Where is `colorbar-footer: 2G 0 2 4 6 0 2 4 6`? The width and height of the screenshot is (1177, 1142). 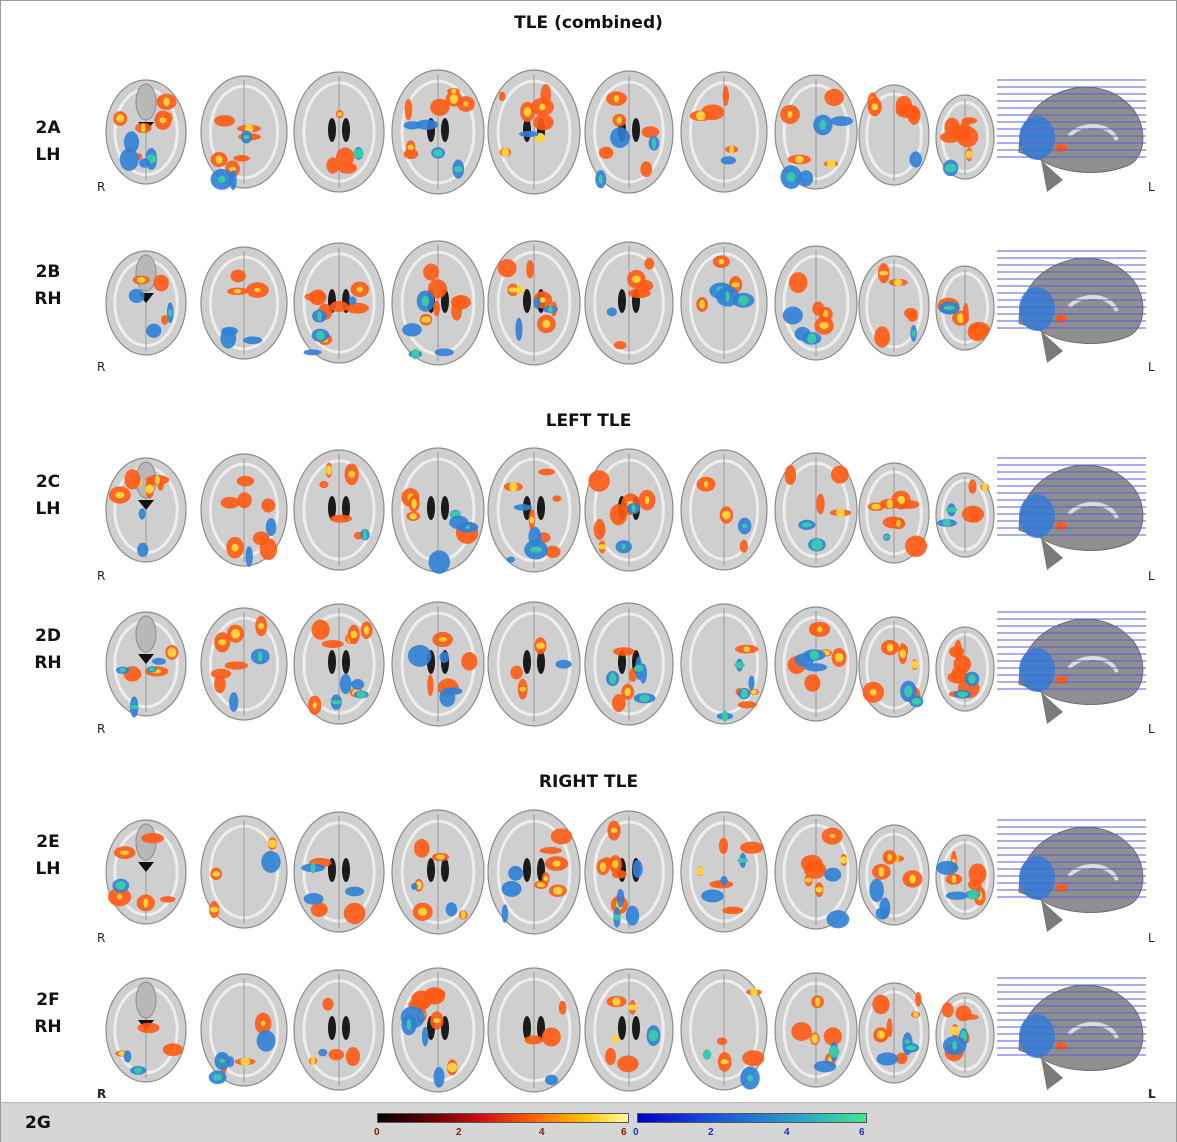
colorbar-footer: 2G 0 2 4 6 0 2 4 6 is located at coordinates (588, 1122).